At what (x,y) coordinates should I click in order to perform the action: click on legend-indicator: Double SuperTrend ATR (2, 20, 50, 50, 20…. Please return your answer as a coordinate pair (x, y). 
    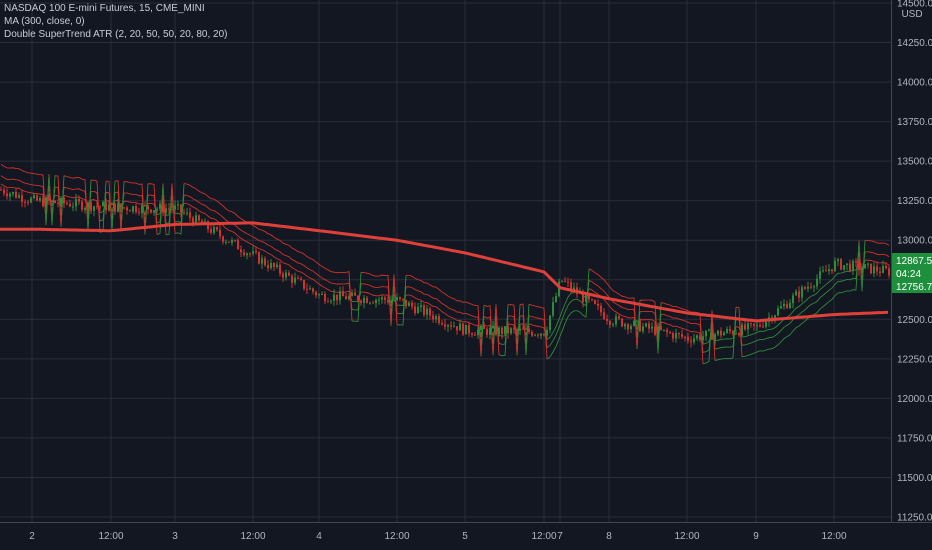
    Looking at the image, I should click on (116, 34).